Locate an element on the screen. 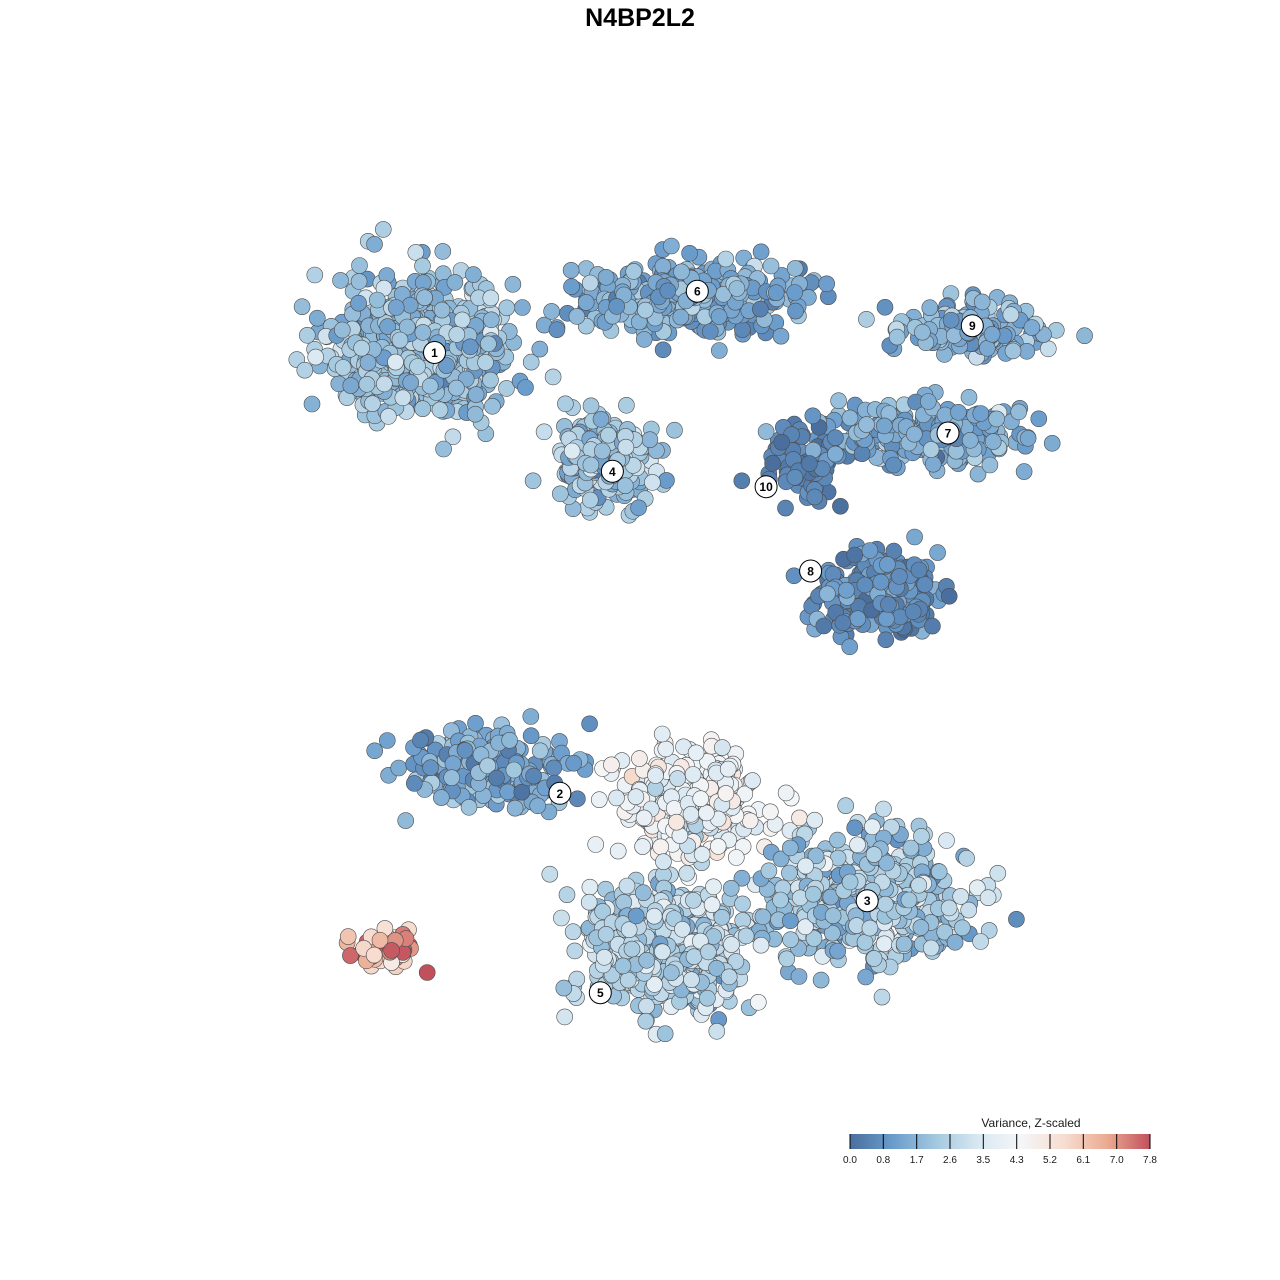 Image resolution: width=1280 pixels, height=1280 pixels. cluster-label-text: 5 is located at coordinates (600, 993).